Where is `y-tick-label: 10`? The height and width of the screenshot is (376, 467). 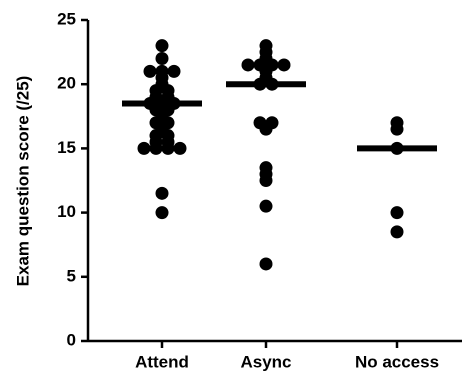 y-tick-label: 10 is located at coordinates (66, 211).